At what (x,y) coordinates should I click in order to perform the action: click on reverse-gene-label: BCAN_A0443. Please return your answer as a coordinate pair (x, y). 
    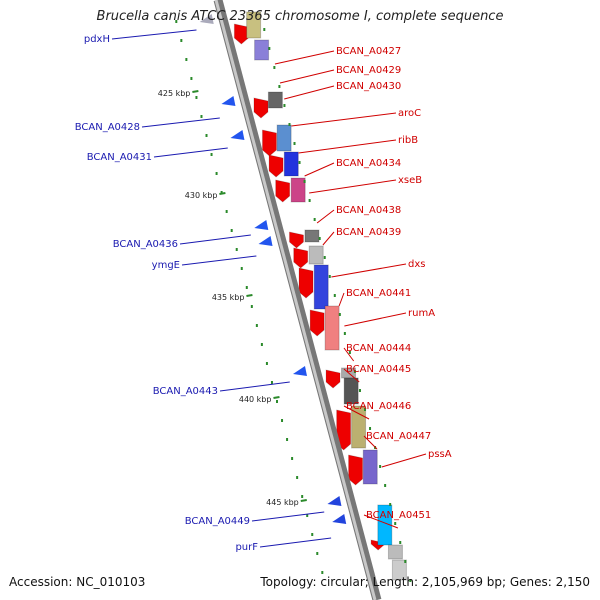
    Looking at the image, I should click on (185, 391).